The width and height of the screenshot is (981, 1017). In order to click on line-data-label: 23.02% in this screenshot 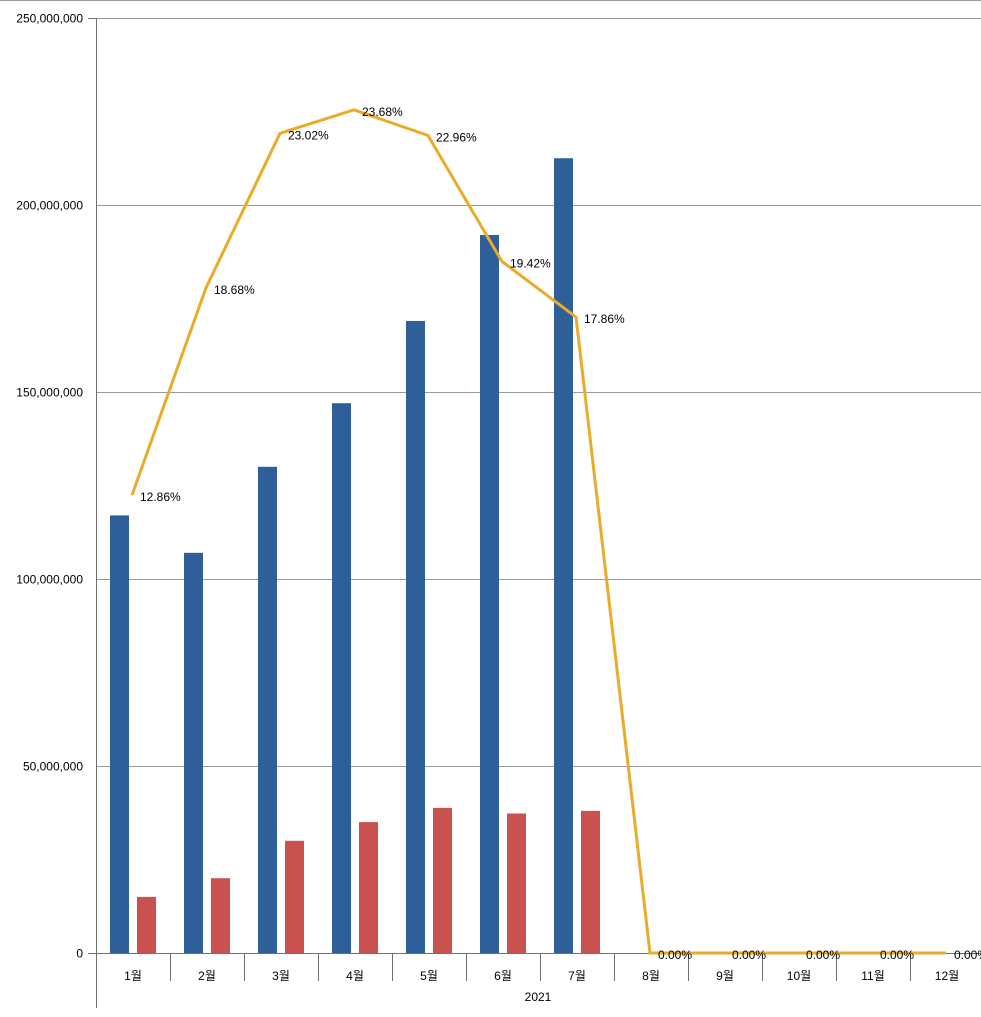, I will do `click(308, 135)`.